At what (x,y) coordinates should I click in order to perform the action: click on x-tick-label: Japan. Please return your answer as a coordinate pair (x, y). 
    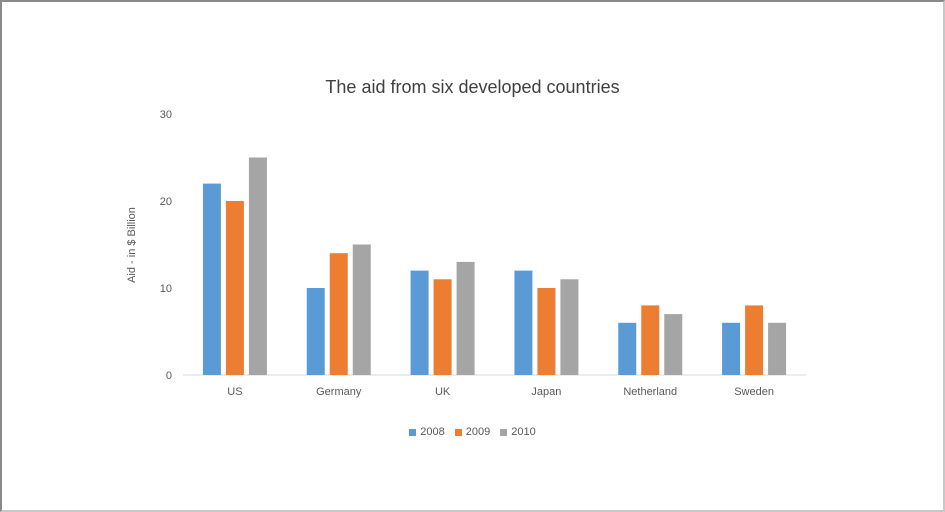
    Looking at the image, I should click on (546, 392).